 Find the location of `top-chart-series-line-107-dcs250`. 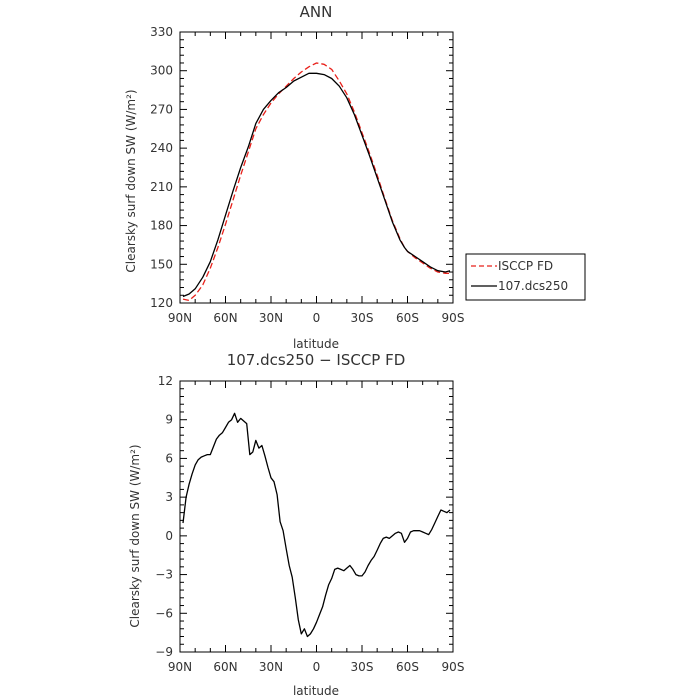

top-chart-series-line-107-dcs250 is located at coordinates (316, 185).